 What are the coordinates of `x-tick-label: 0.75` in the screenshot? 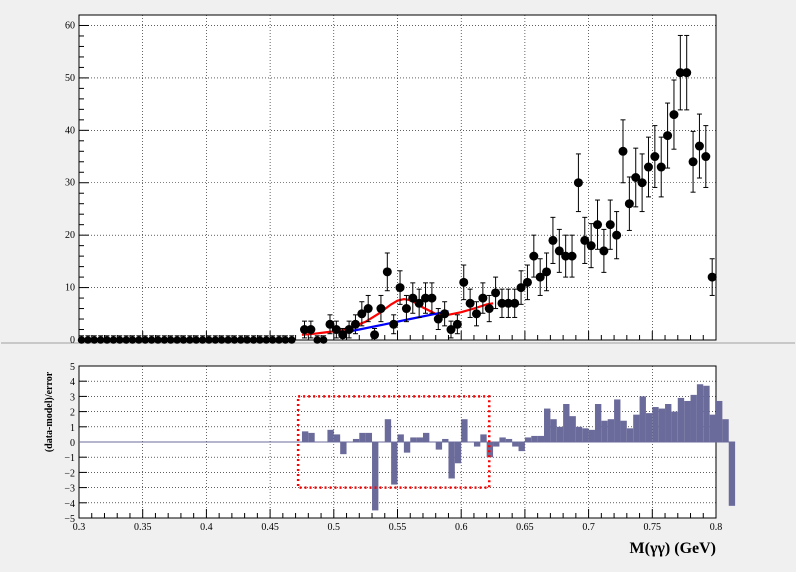 It's located at (653, 527).